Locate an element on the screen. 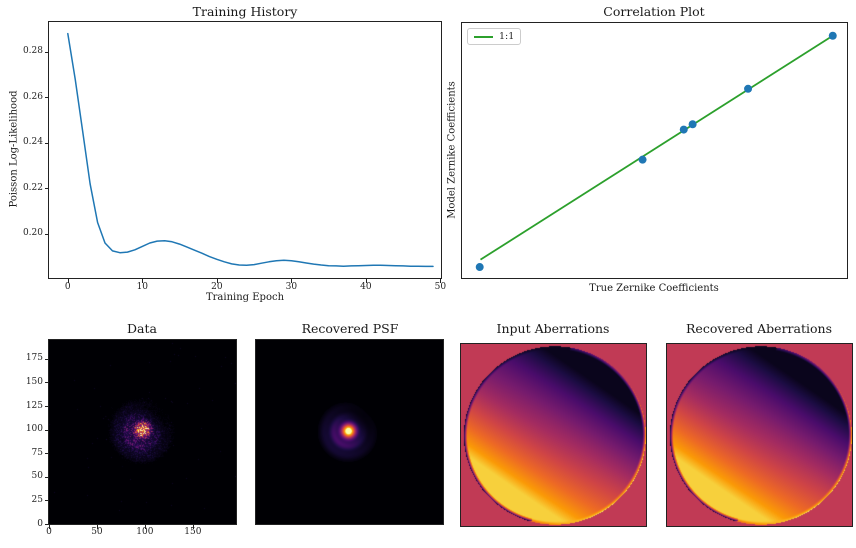 This screenshot has width=856, height=548. y-tick-label: 0.24 is located at coordinates (32, 142).